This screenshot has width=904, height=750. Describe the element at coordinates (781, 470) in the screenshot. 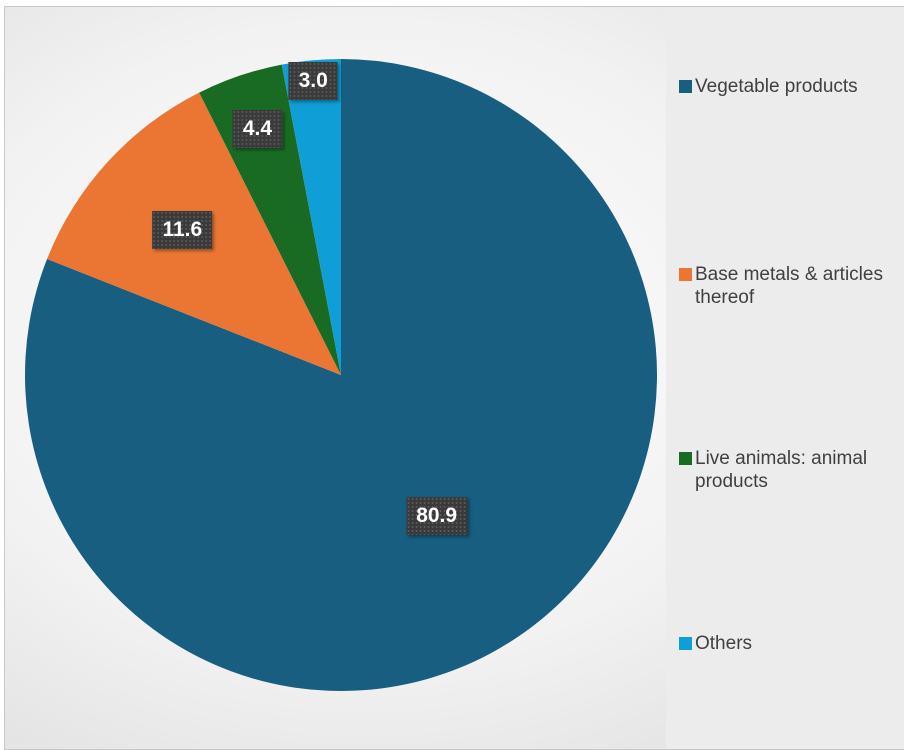

I see `legend-label: Live animals: animal products` at that location.